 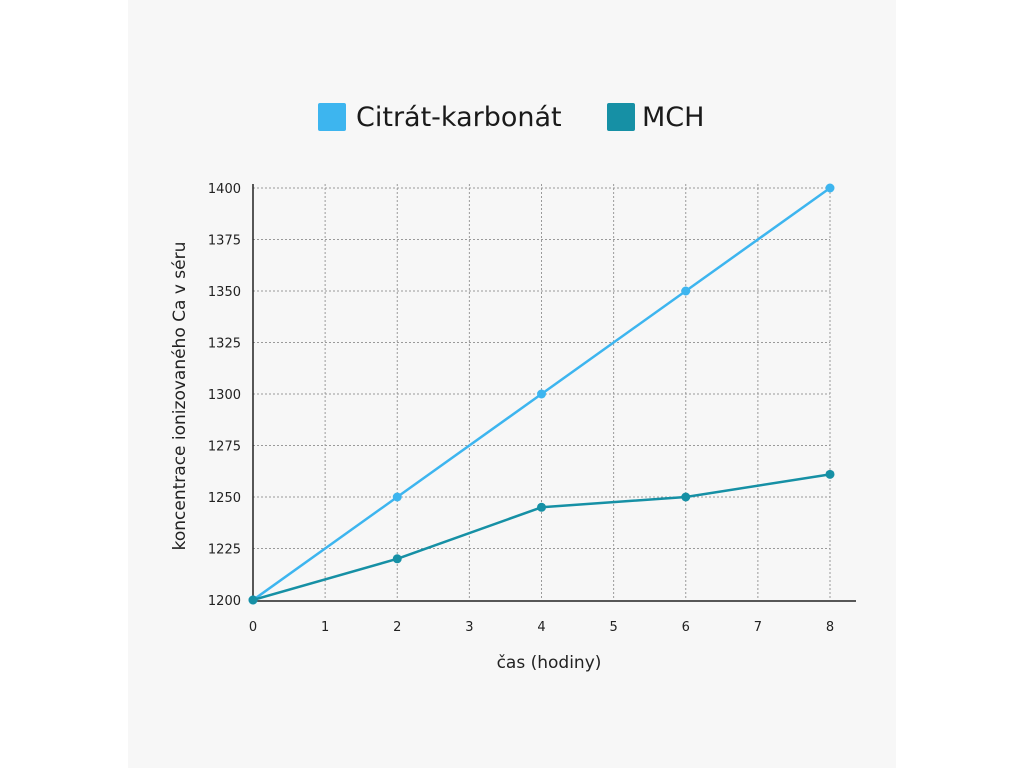 I want to click on legend-label-2: MCH, so click(x=673, y=117).